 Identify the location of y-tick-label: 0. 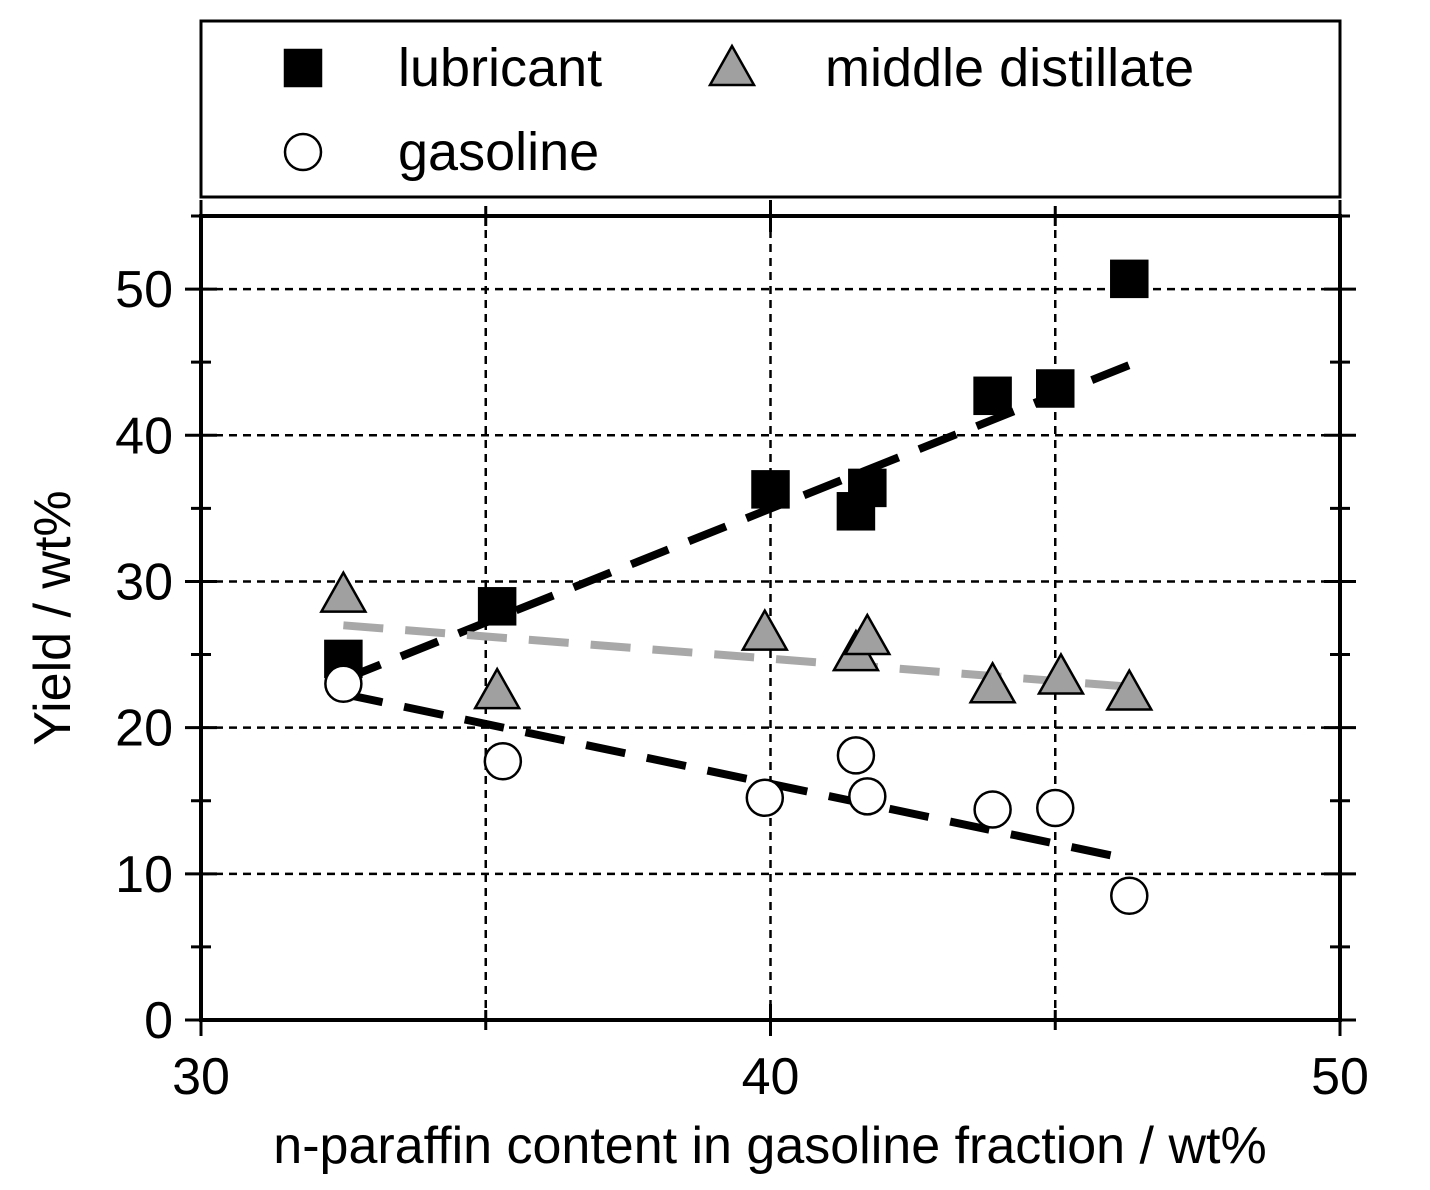
(158, 1021).